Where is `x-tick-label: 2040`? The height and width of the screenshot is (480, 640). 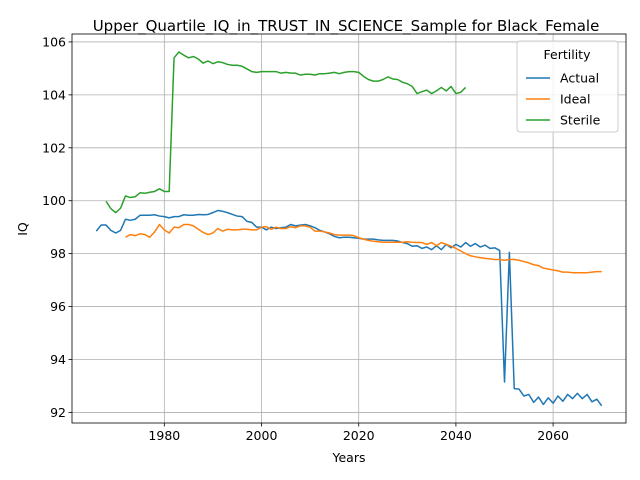
x-tick-label: 2040 is located at coordinates (456, 435).